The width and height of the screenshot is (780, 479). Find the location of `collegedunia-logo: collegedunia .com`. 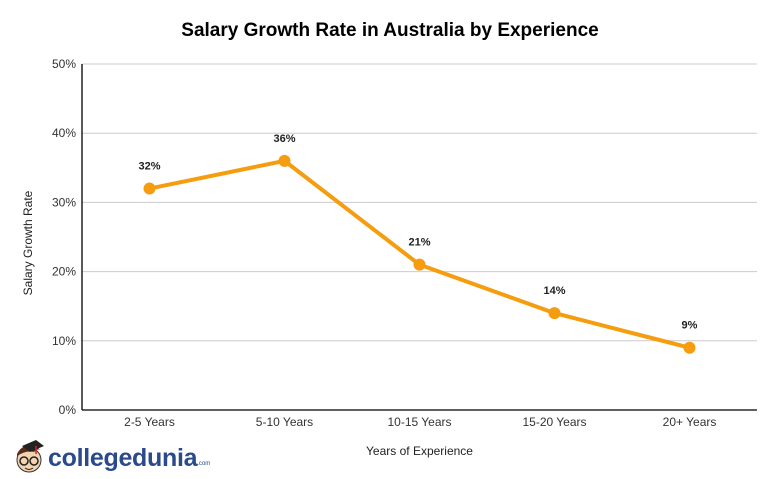

collegedunia-logo: collegedunia .com is located at coordinates (112, 458).